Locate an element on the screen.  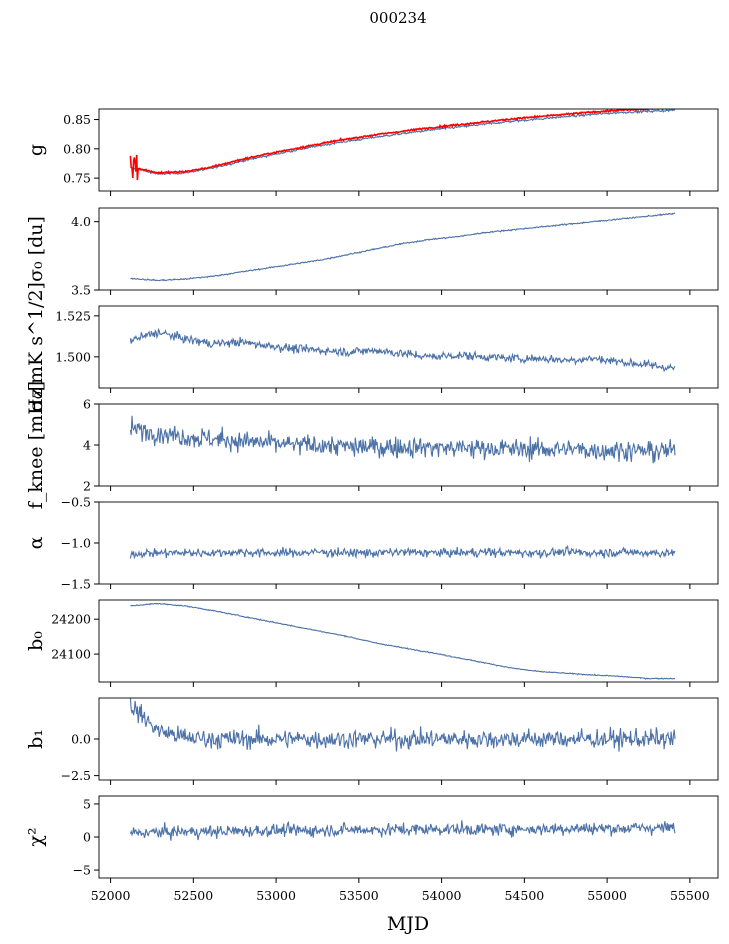
y-tick-label: 4.0 is located at coordinates (81, 221).